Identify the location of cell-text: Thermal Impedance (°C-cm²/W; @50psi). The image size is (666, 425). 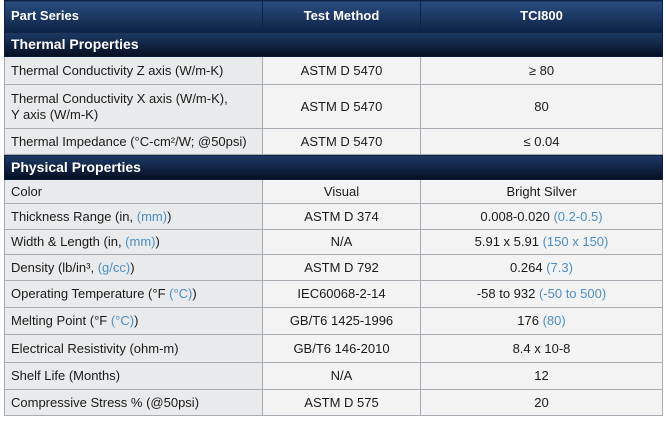
(129, 141).